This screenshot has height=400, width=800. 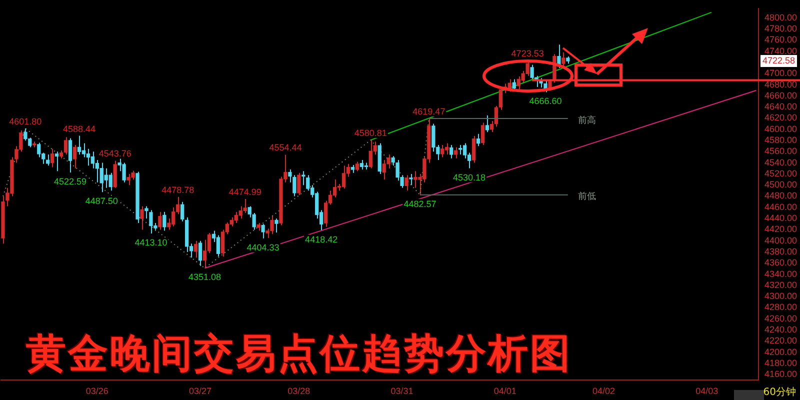 What do you see at coordinates (781, 117) in the screenshot?
I see `y-tick-label: 4620.00` at bounding box center [781, 117].